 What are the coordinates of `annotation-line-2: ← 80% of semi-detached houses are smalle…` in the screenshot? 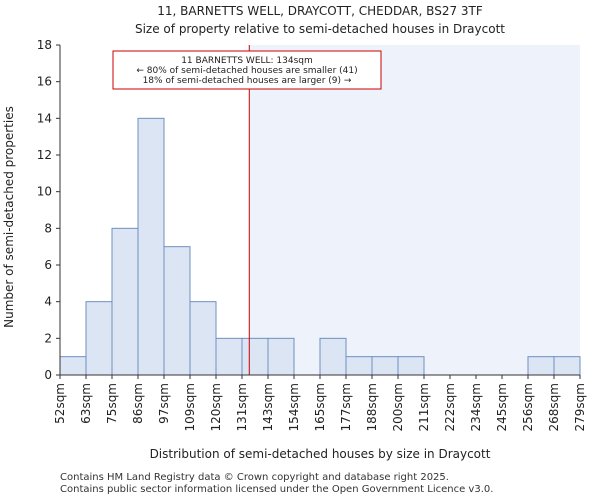 It's located at (246, 71).